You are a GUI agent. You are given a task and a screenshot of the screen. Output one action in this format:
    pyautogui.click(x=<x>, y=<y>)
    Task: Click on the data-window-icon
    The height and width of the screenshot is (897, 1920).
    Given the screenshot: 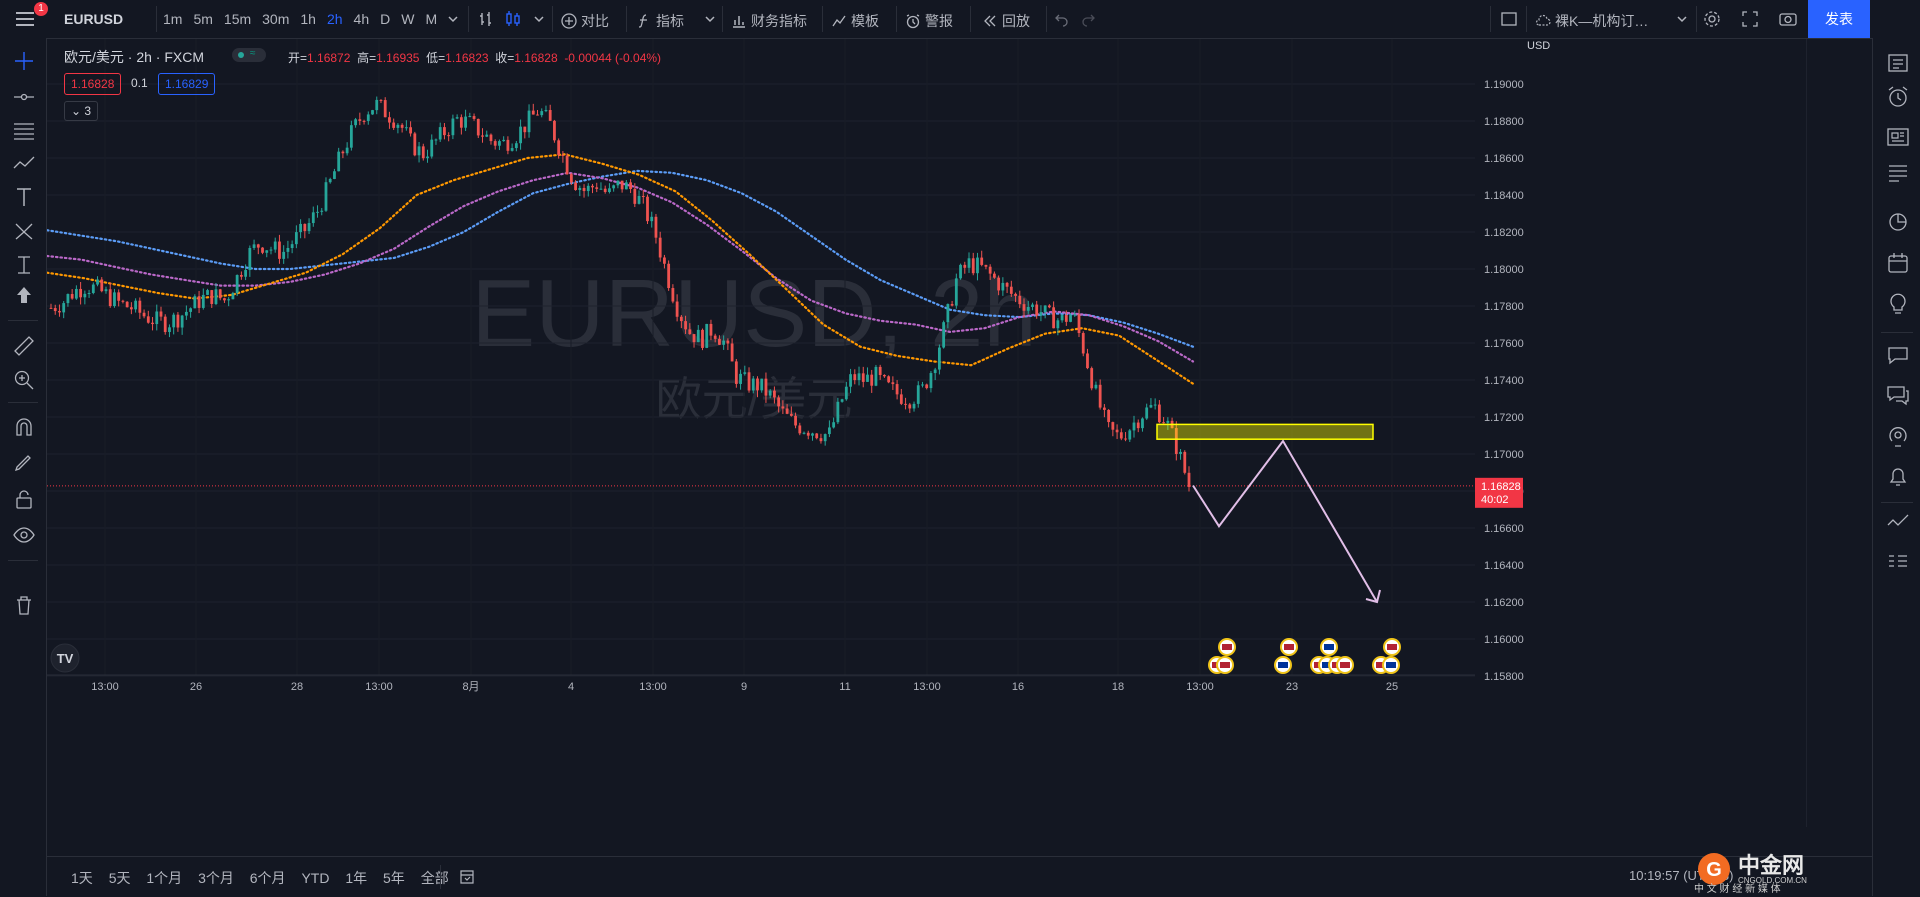 What is the action you would take?
    pyautogui.click(x=1898, y=173)
    